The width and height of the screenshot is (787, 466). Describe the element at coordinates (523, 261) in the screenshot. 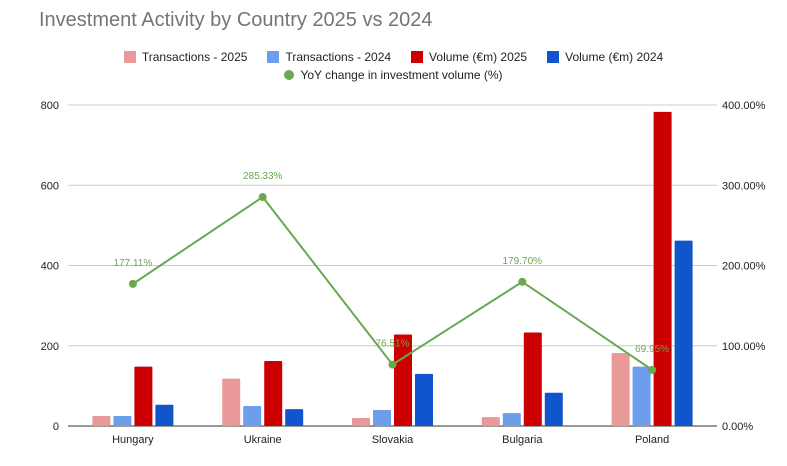

I see `yoy-data-label: 179.70%` at that location.